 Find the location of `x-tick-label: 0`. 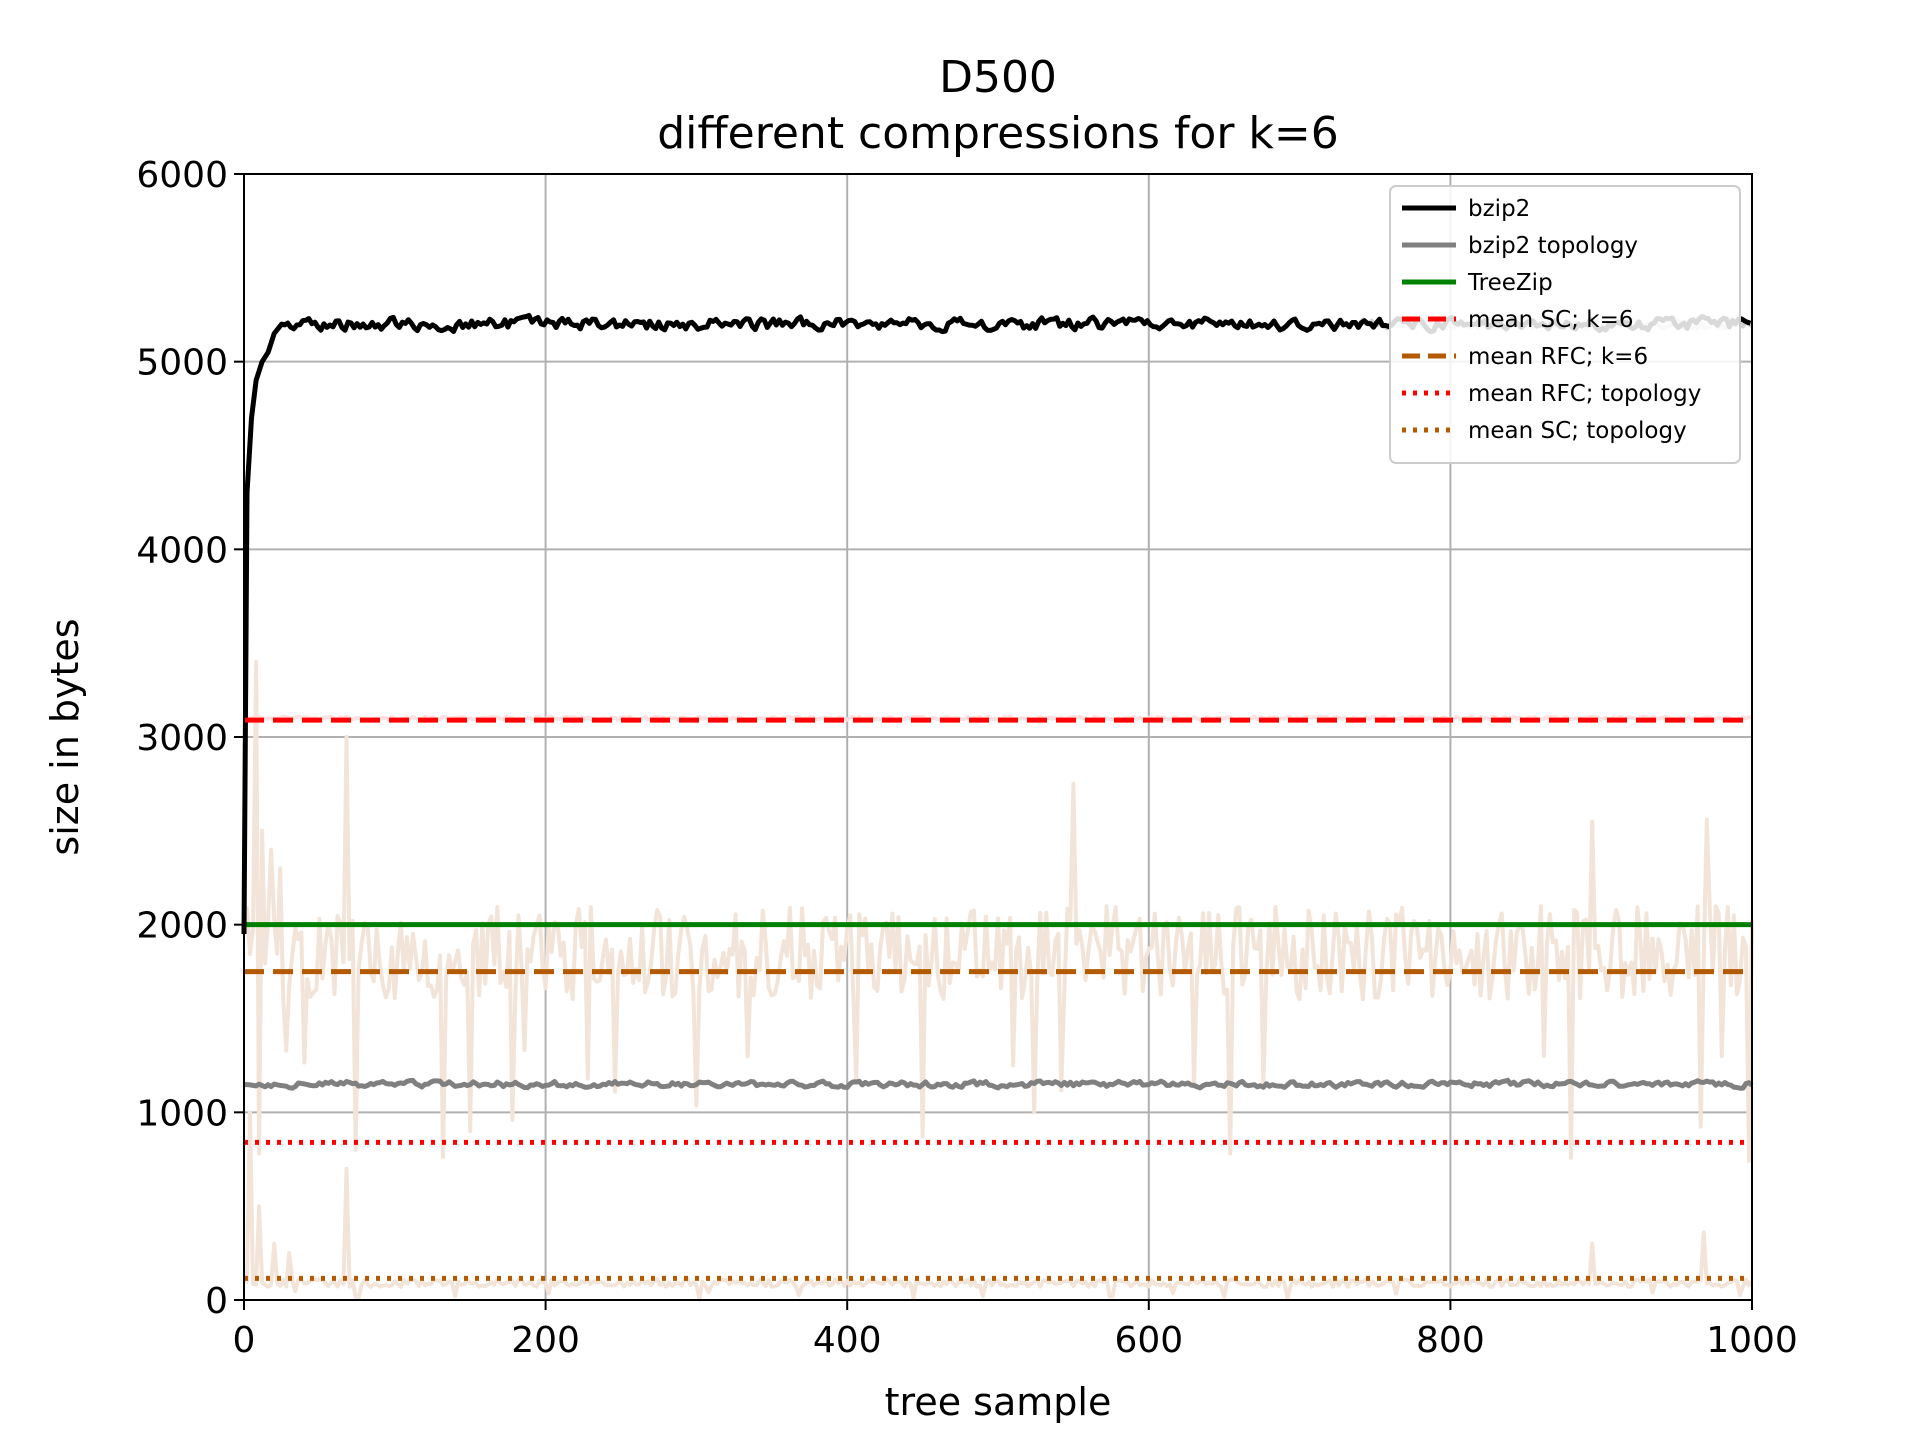

x-tick-label: 0 is located at coordinates (244, 1340).